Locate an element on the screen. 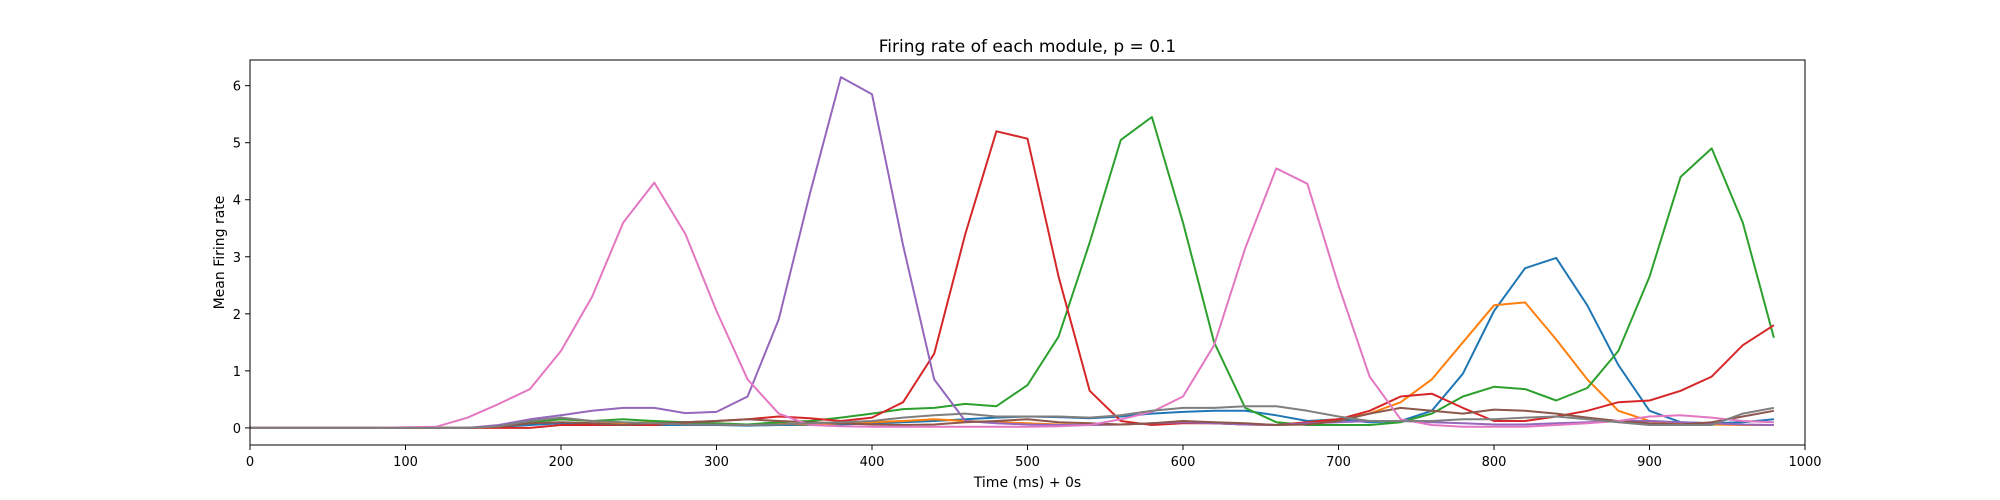  x-tick-label: 500 is located at coordinates (1027, 462).